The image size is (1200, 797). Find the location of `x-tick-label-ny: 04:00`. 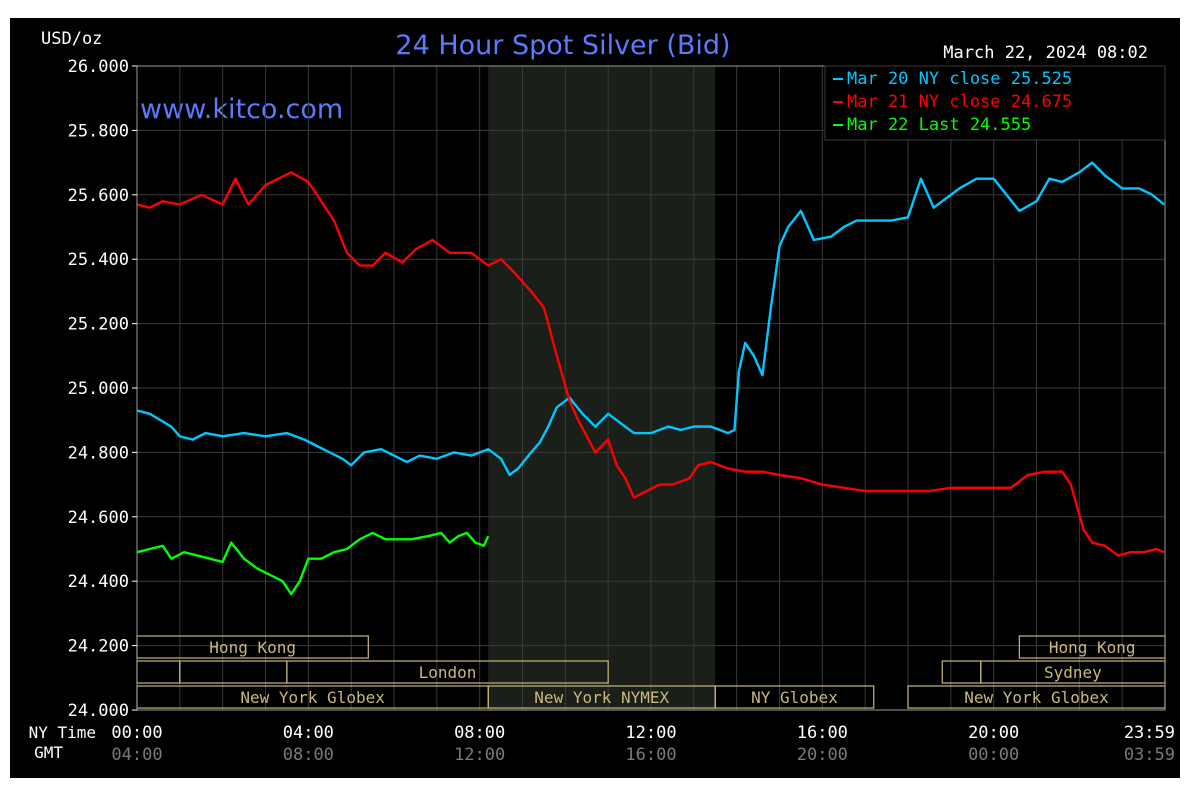

x-tick-label-ny: 04:00 is located at coordinates (308, 733).